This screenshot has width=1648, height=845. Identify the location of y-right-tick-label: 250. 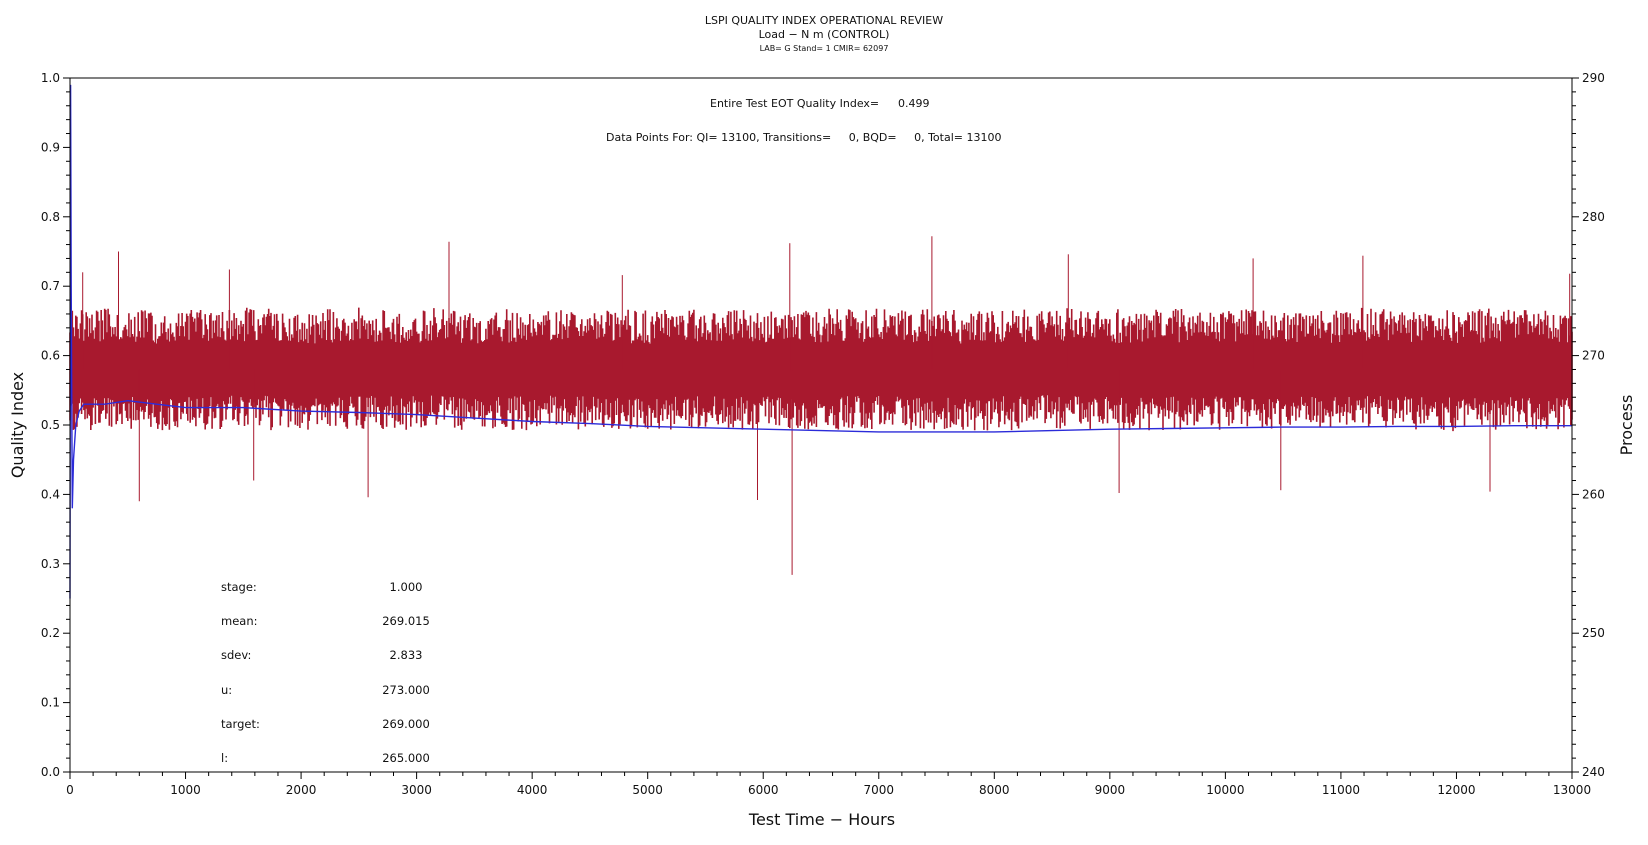
(1593, 633).